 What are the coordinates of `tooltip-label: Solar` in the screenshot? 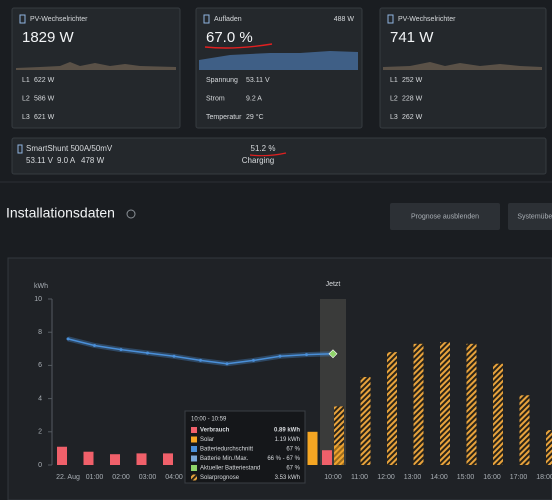 It's located at (207, 440).